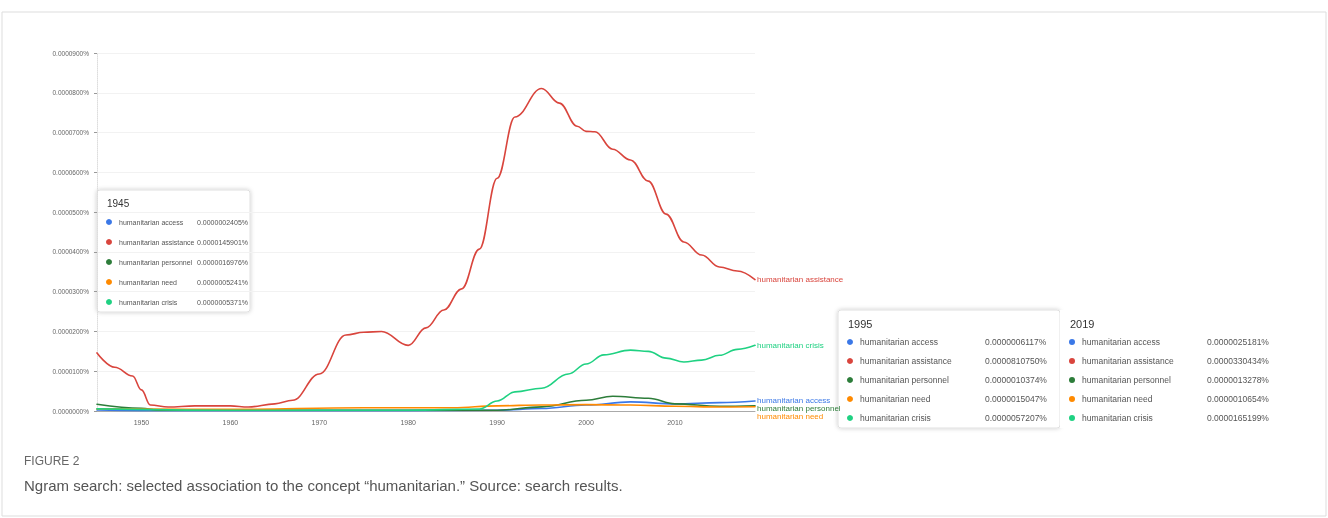 The height and width of the screenshot is (518, 1328). I want to click on text: 0.0000015047%, so click(1016, 399).